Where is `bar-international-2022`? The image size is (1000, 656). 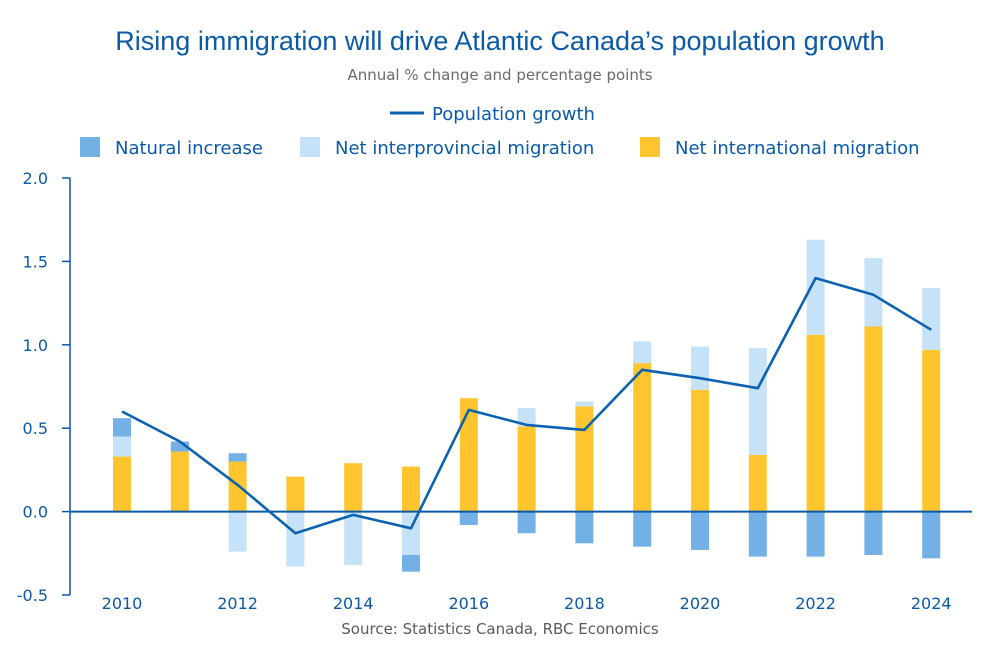
bar-international-2022 is located at coordinates (815, 423).